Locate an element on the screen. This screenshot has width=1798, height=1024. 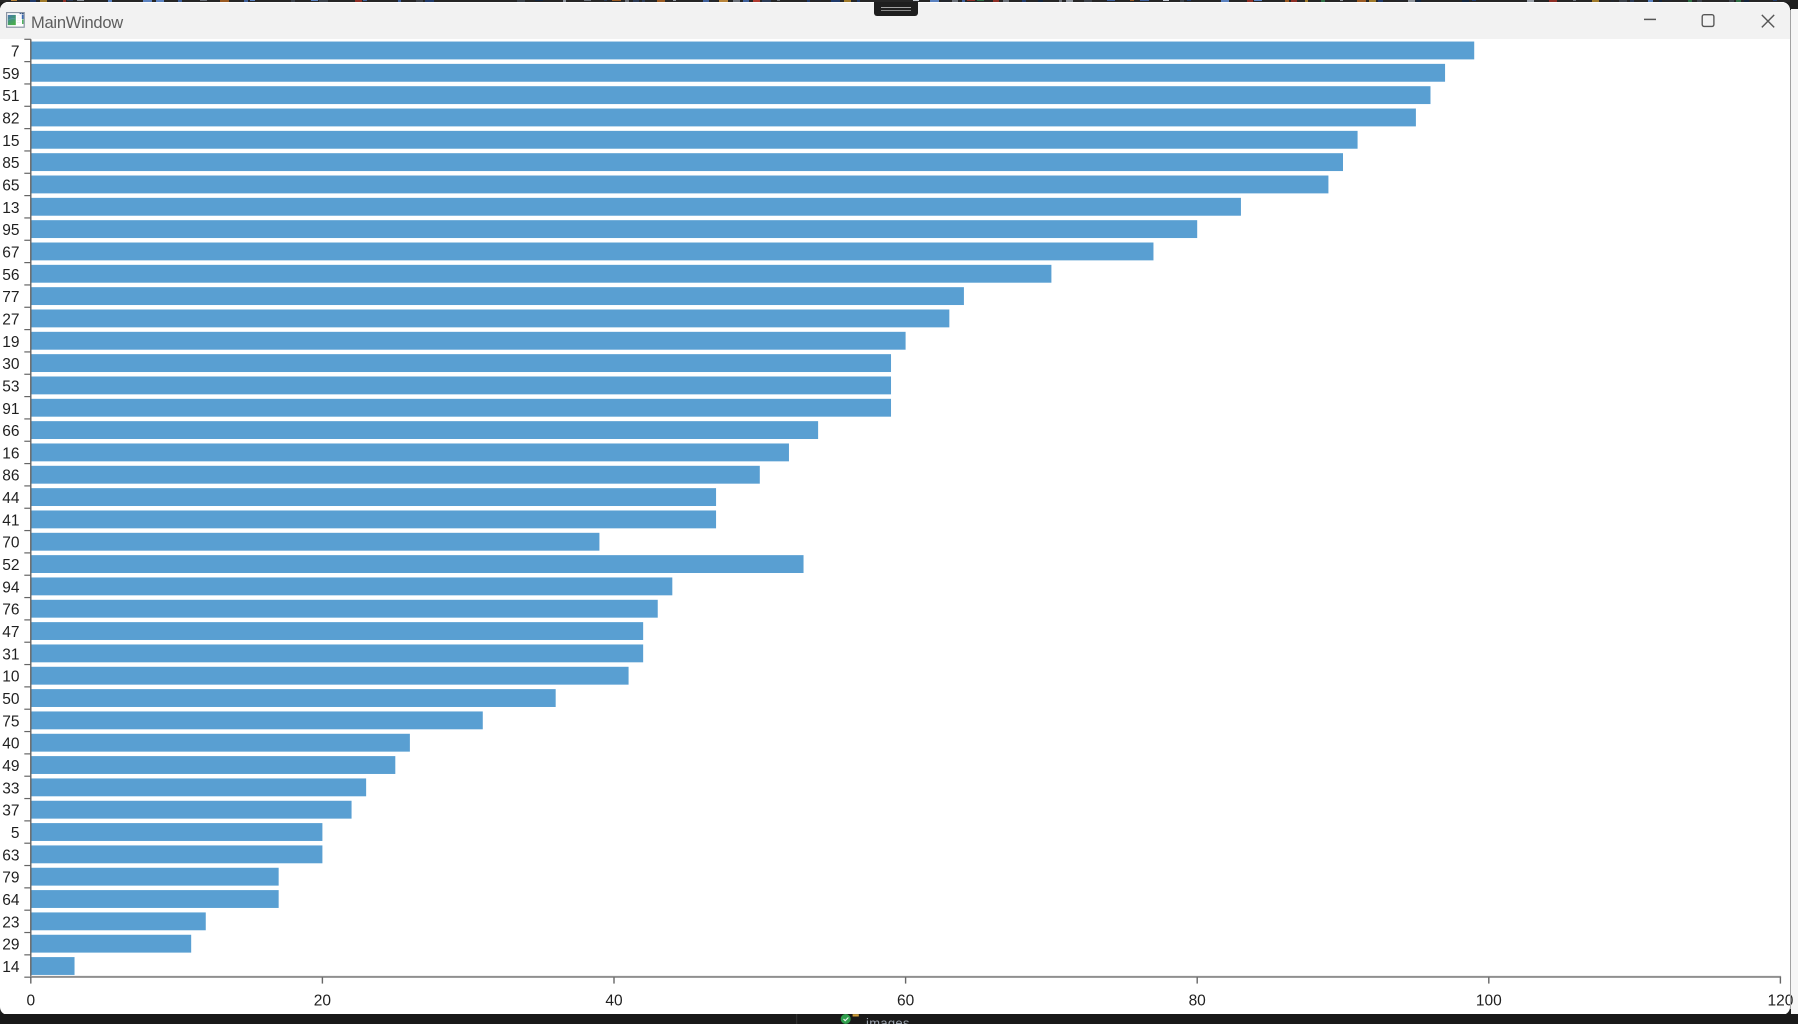
svg-text: 56 is located at coordinates (10, 275).